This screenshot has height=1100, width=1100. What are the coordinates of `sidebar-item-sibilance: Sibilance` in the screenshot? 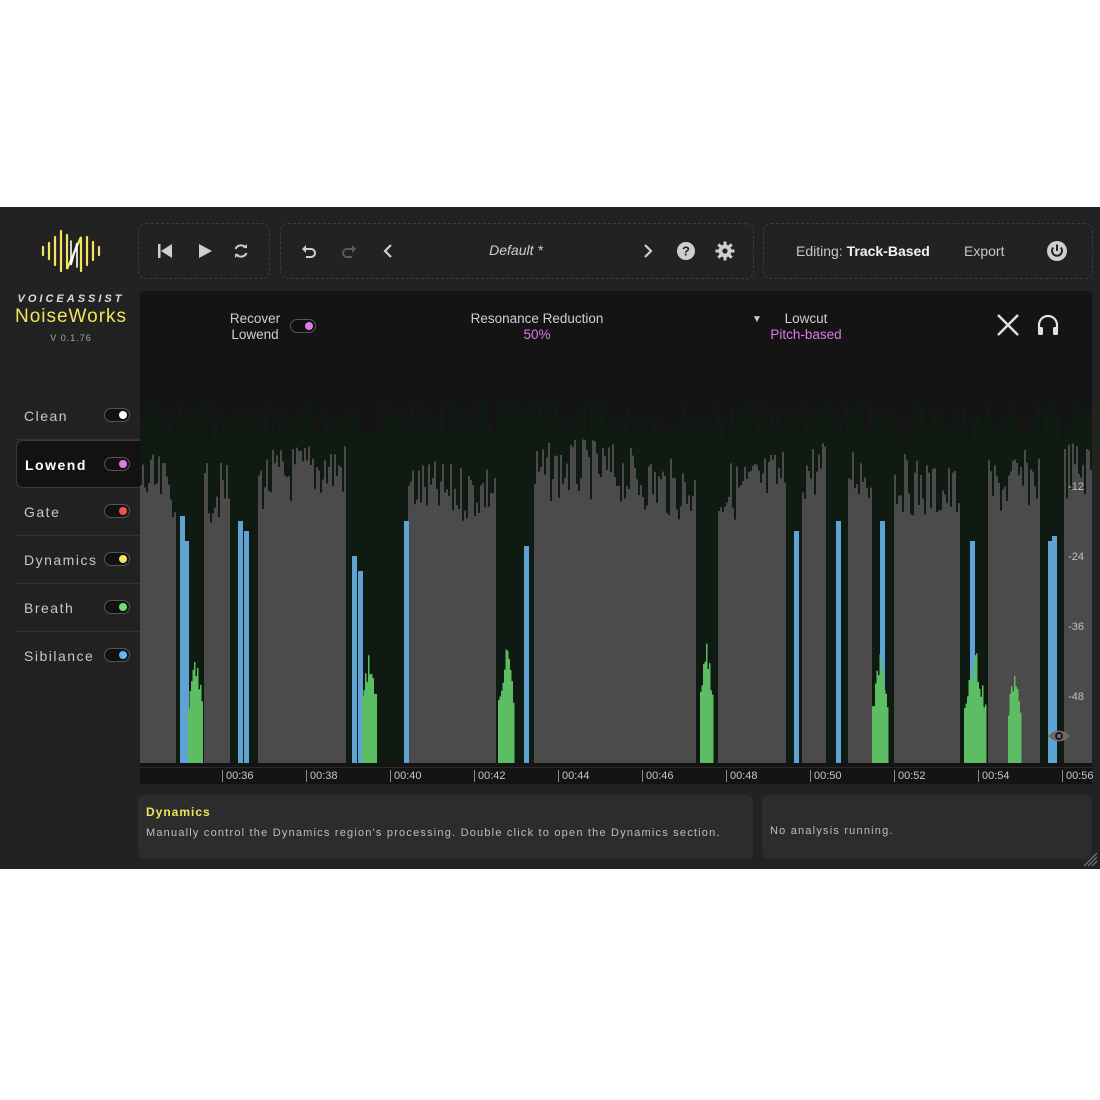 It's located at (78, 656).